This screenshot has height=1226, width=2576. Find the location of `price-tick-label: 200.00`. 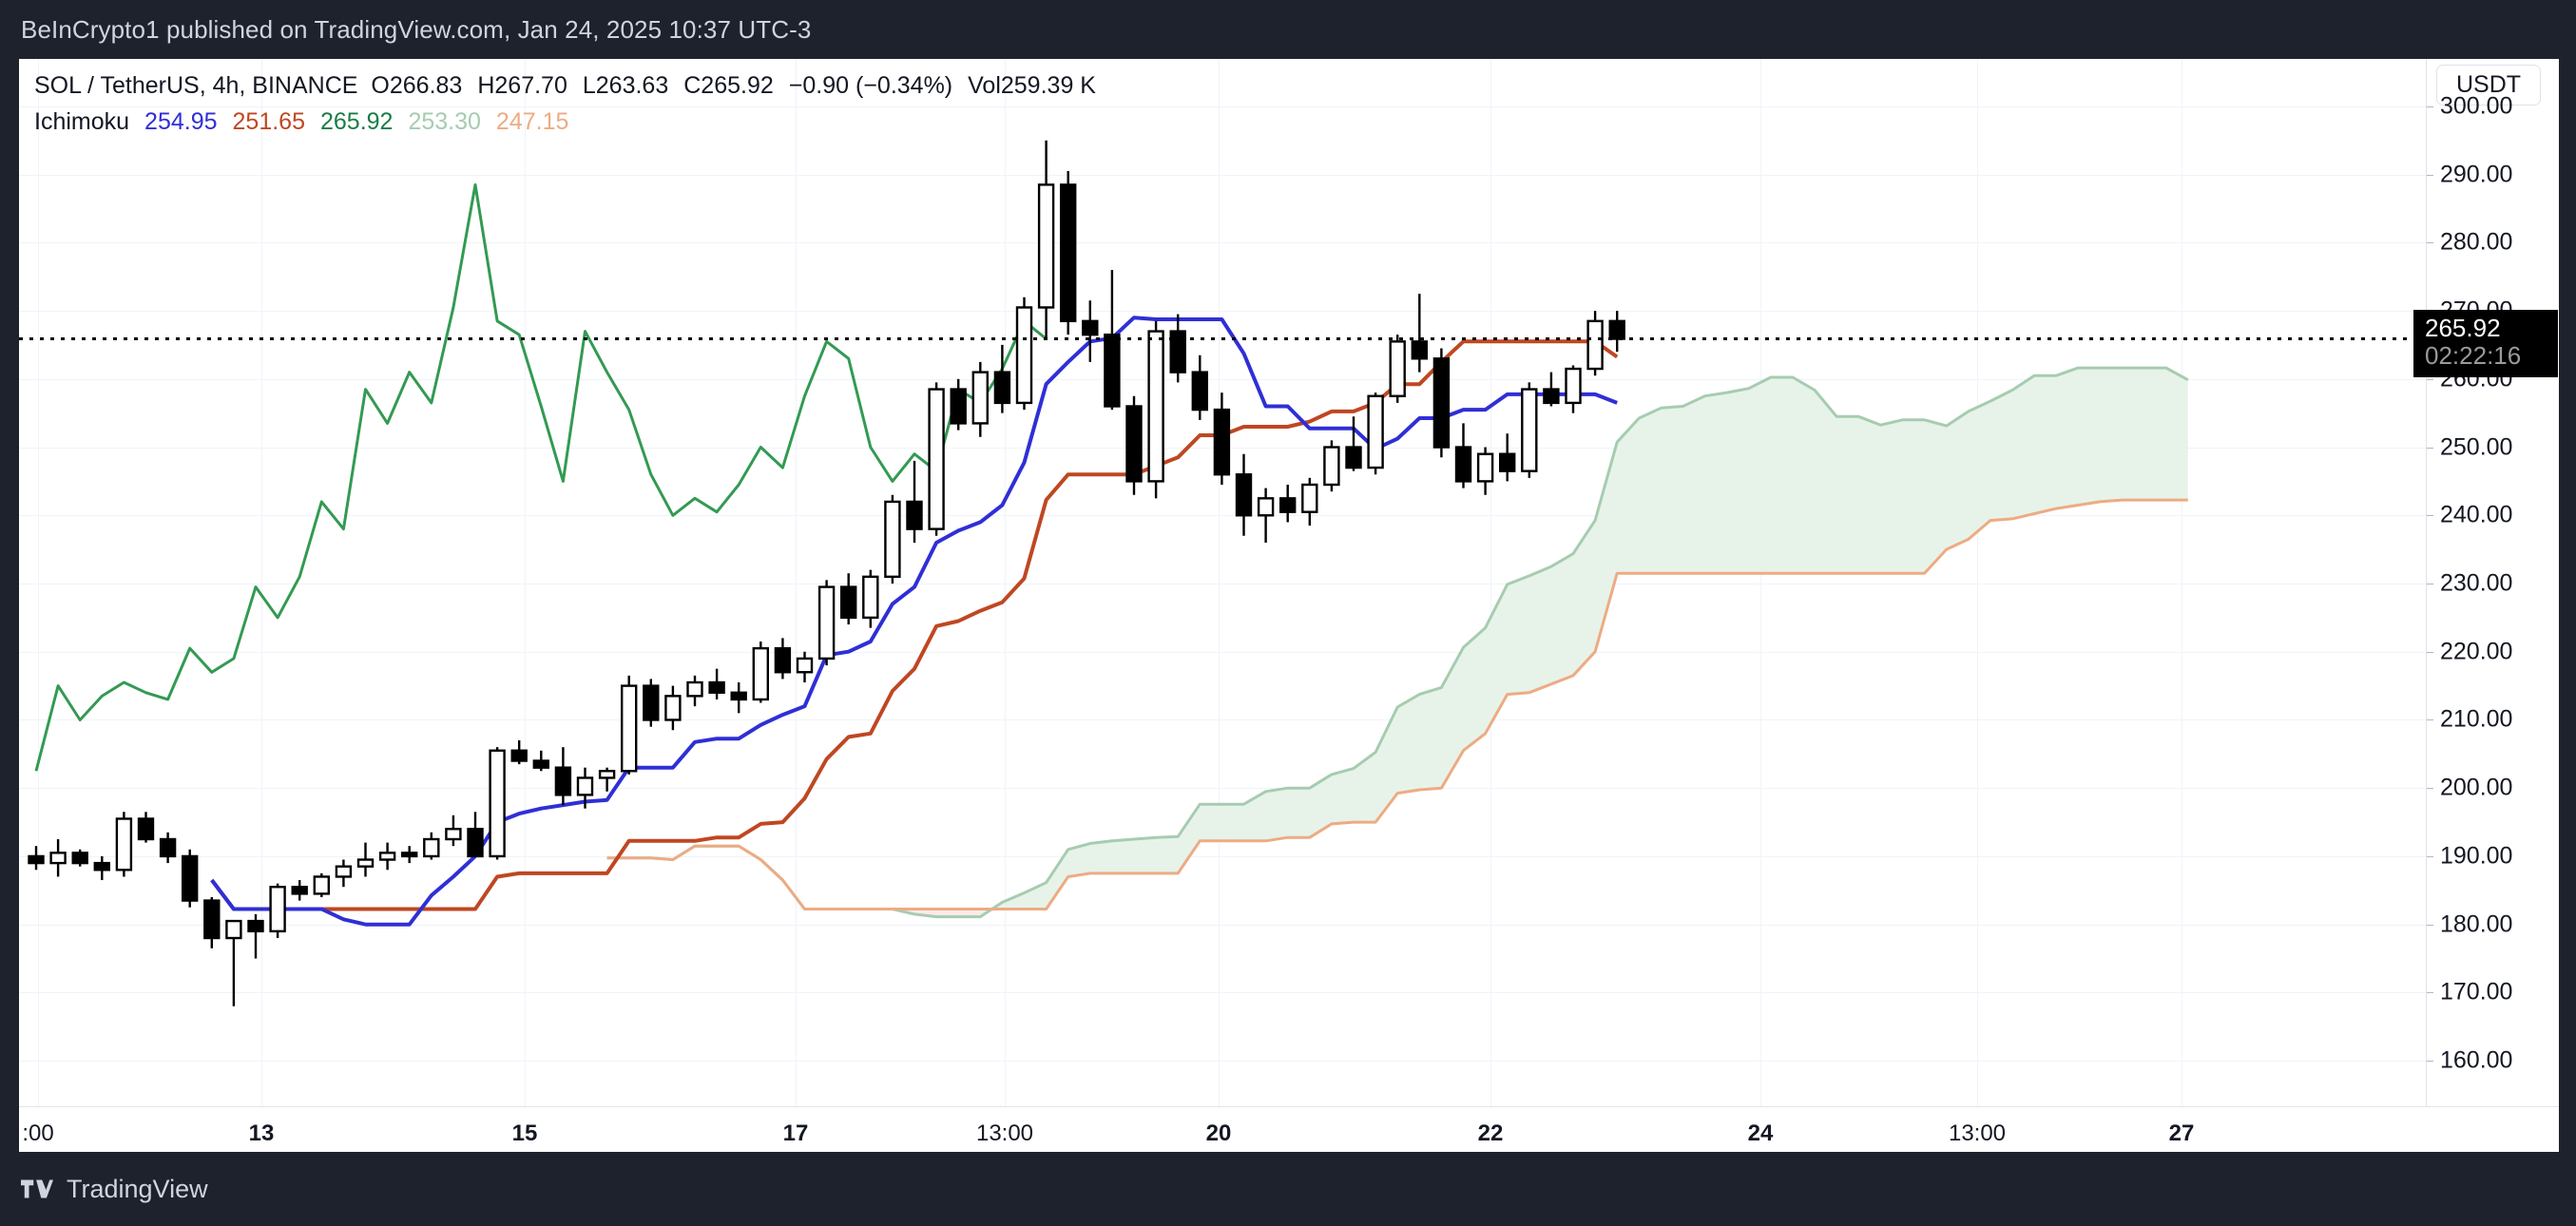

price-tick-label: 200.00 is located at coordinates (2476, 788).